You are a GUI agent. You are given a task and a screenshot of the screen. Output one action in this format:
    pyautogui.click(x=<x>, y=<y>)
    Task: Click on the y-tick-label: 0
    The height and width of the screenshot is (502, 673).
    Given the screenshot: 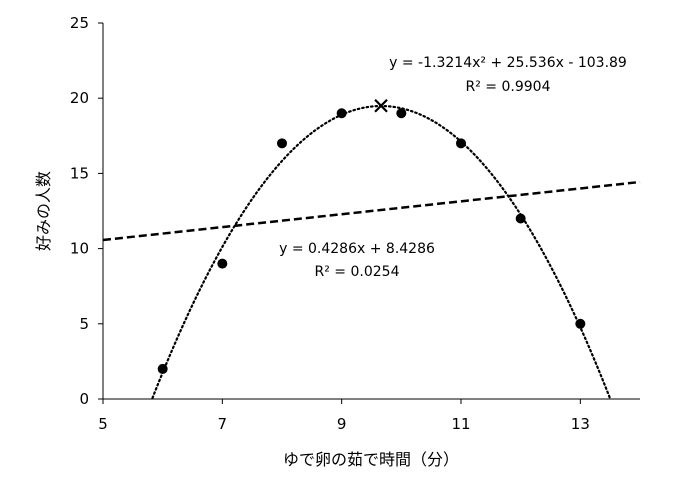 What is the action you would take?
    pyautogui.click(x=84, y=399)
    